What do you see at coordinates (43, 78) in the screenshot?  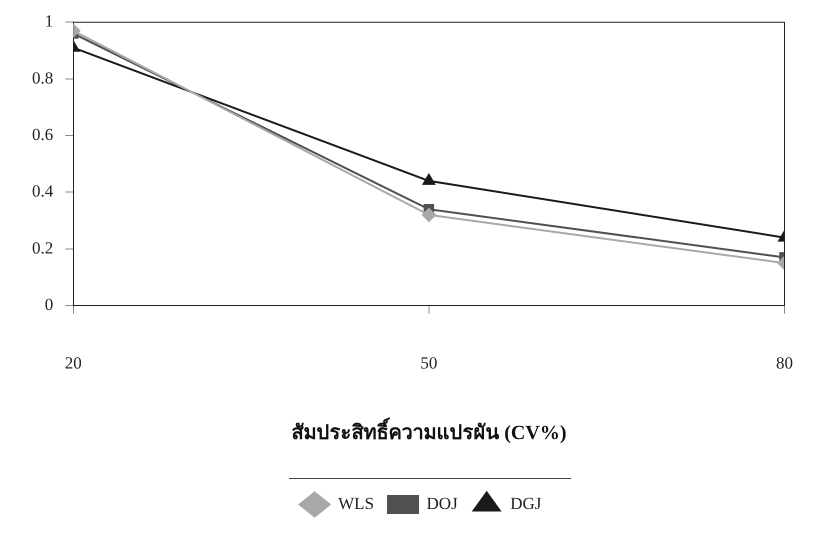 I see `y-tick-label: 0.8` at bounding box center [43, 78].